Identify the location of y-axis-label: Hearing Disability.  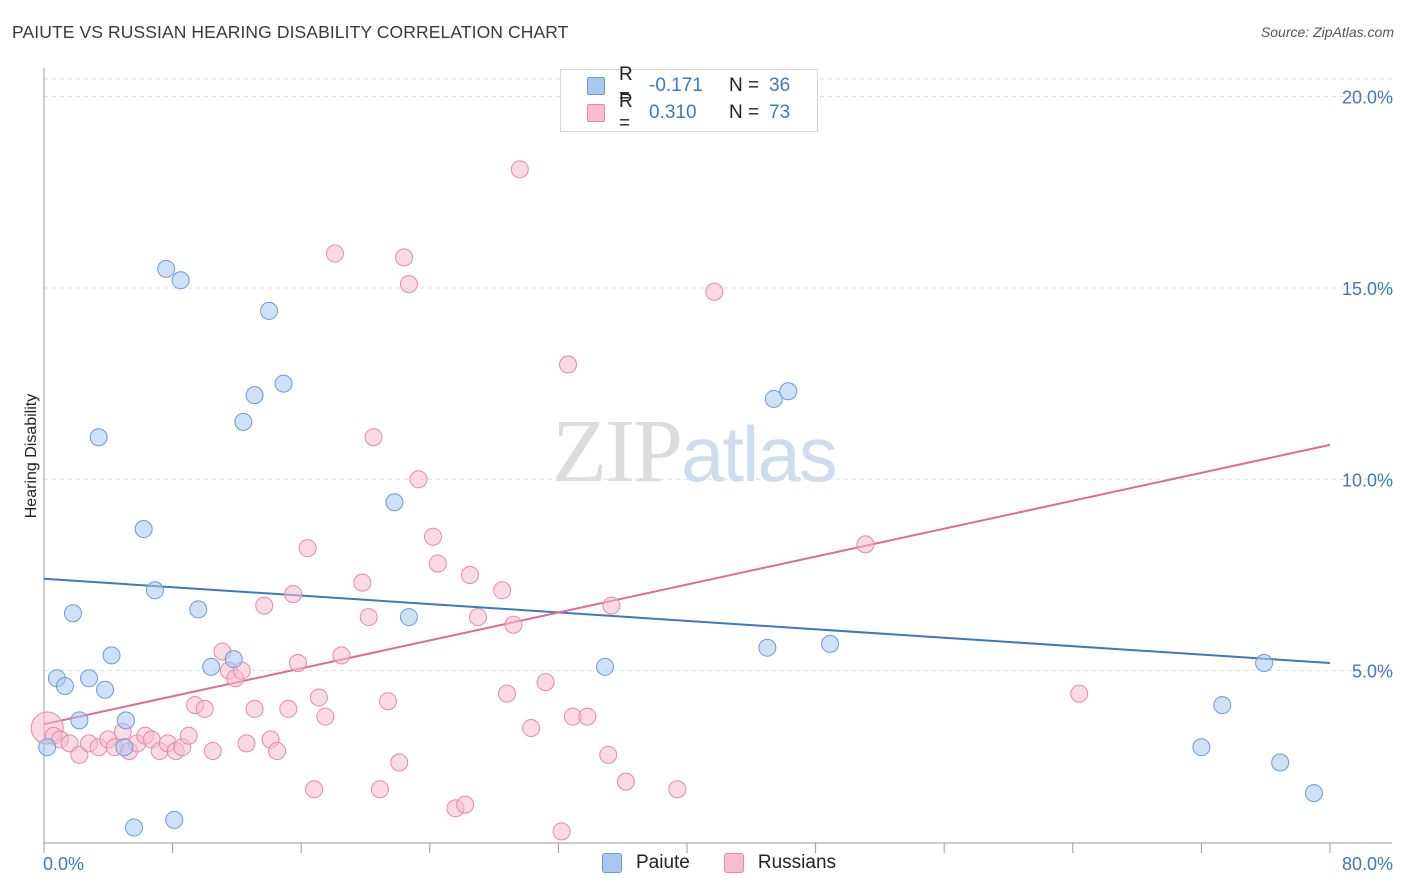
(31, 456).